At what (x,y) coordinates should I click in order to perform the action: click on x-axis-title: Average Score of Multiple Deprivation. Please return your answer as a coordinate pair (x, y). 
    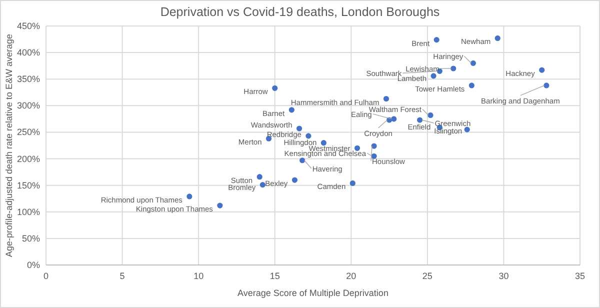
    Looking at the image, I should click on (313, 293).